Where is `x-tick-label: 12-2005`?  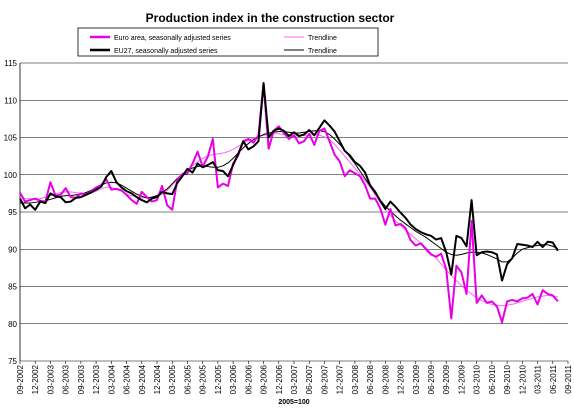 x-tick-label: 12-2005 is located at coordinates (218, 379).